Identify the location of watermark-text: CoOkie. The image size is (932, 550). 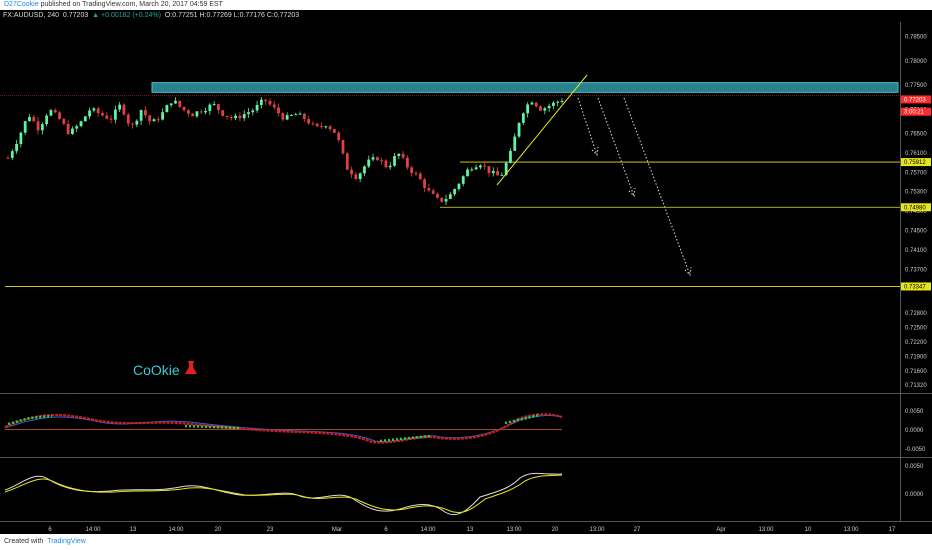
(156, 370).